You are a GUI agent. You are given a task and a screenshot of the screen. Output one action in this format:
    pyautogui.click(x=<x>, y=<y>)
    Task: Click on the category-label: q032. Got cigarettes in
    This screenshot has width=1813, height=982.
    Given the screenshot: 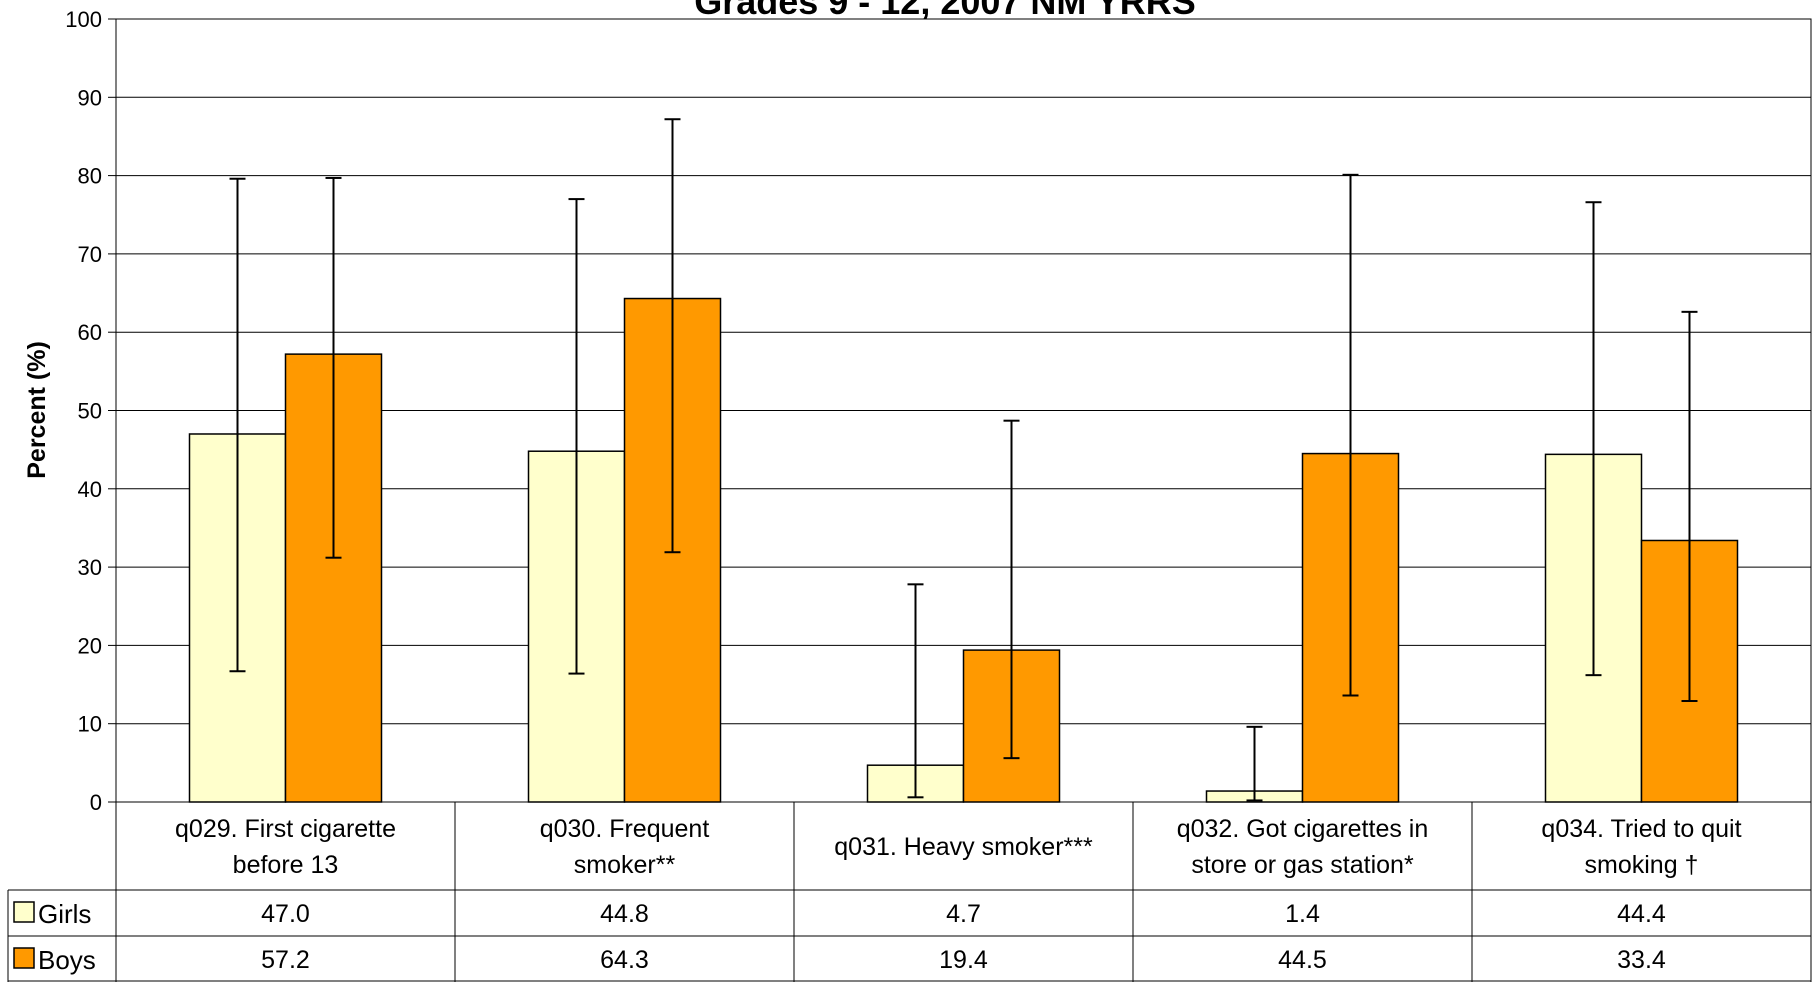 What is the action you would take?
    pyautogui.click(x=1303, y=829)
    